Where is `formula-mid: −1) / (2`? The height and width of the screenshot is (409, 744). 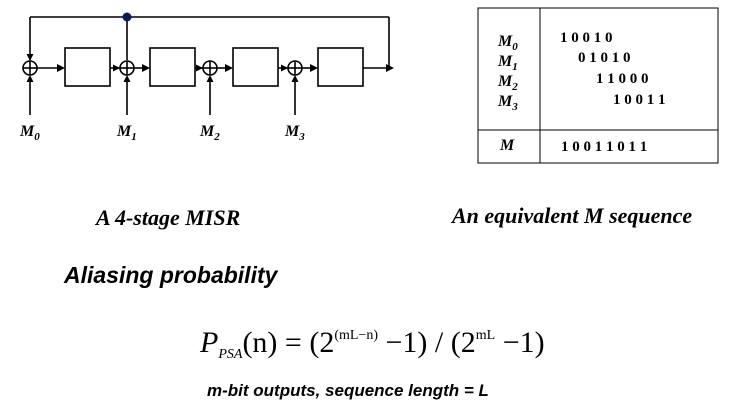
formula-mid: −1) / (2 is located at coordinates (427, 342).